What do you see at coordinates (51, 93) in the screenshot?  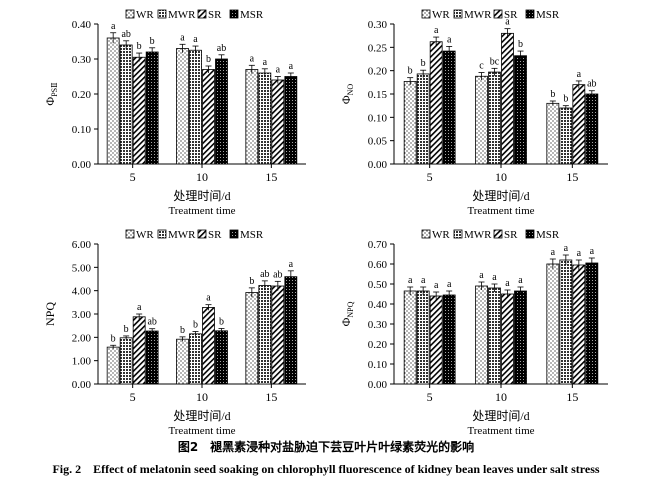 I see `y-axis-label: ΦPSⅡ` at bounding box center [51, 93].